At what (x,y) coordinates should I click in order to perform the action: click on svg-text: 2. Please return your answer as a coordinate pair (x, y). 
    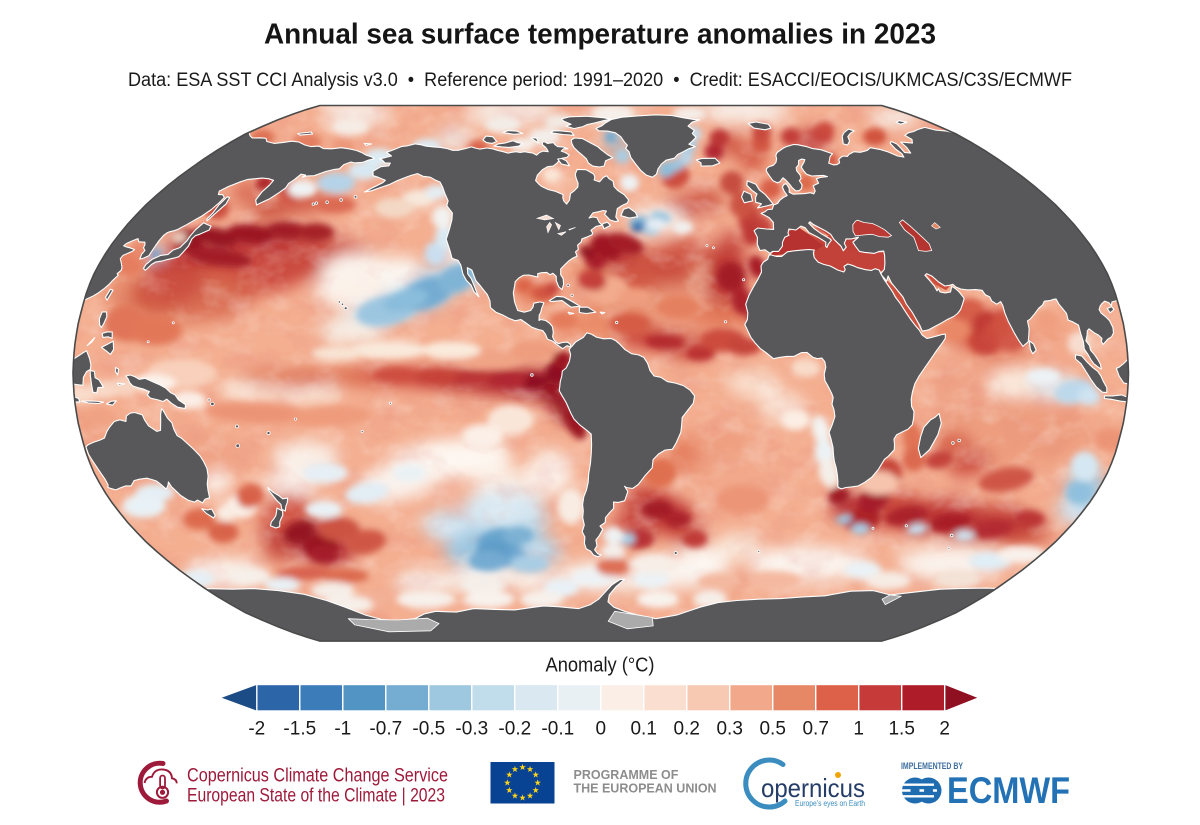
    Looking at the image, I should click on (944, 729).